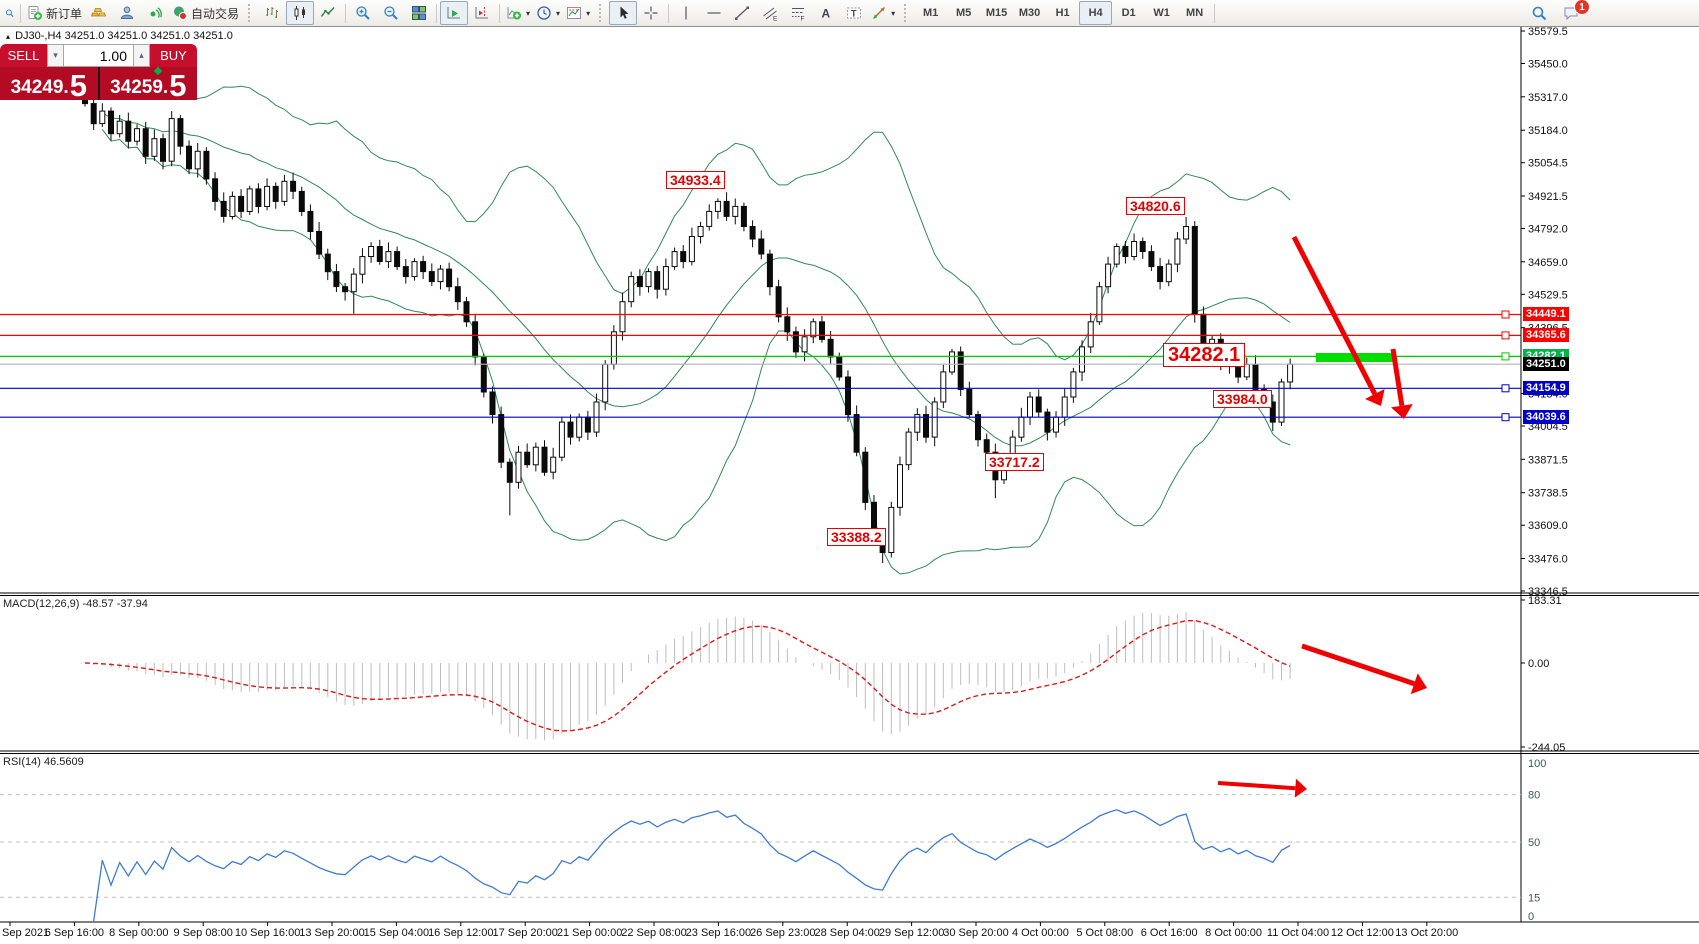  I want to click on clipped-edge-button, so click(9, 13).